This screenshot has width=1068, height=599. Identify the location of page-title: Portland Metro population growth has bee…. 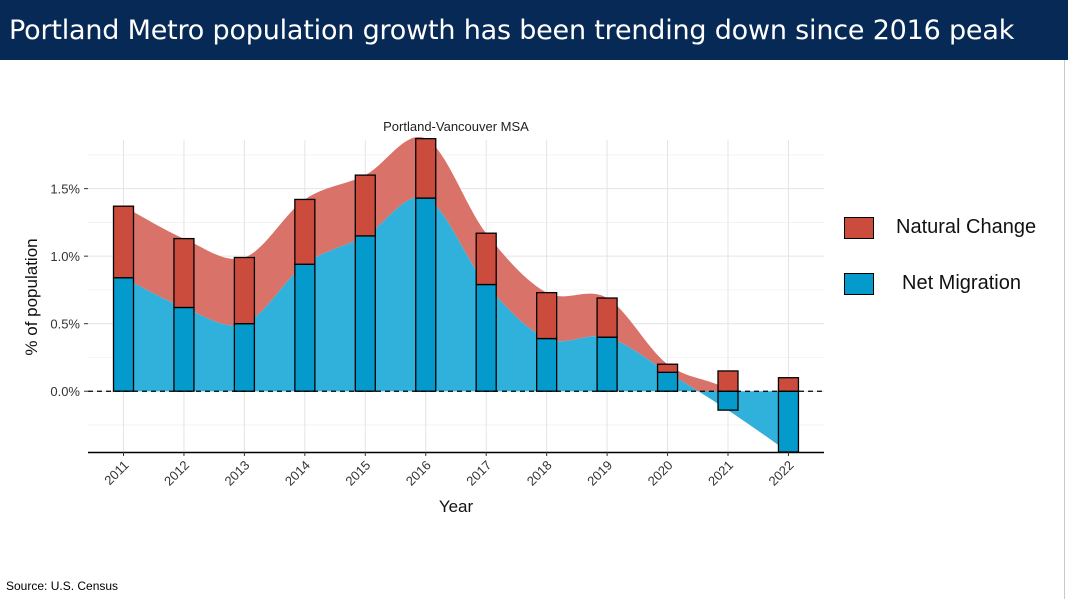
(512, 30).